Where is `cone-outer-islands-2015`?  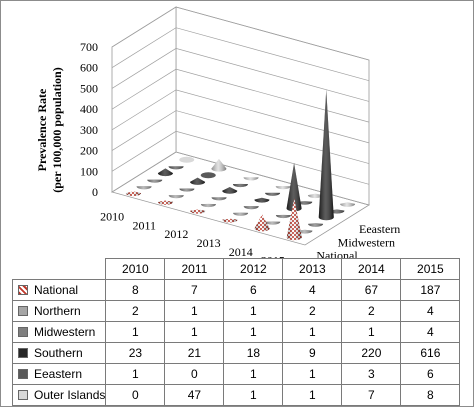 cone-outer-islands-2015 is located at coordinates (348, 204).